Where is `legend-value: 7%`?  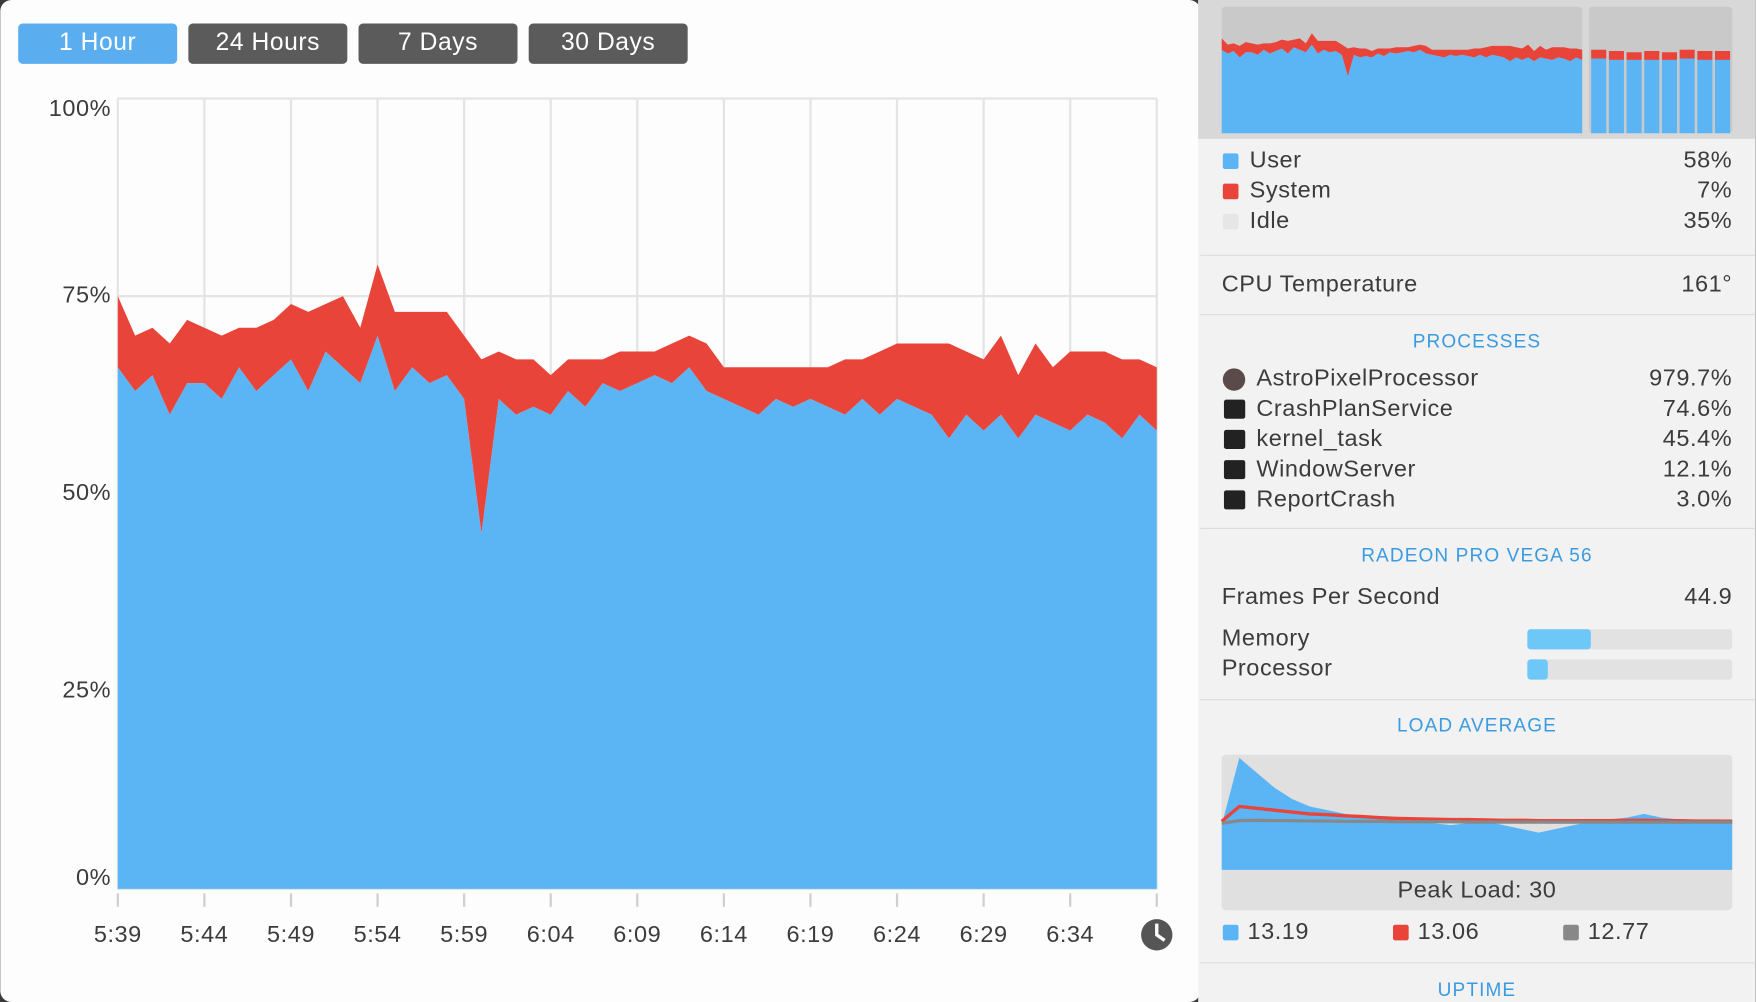
legend-value: 7% is located at coordinates (1714, 190).